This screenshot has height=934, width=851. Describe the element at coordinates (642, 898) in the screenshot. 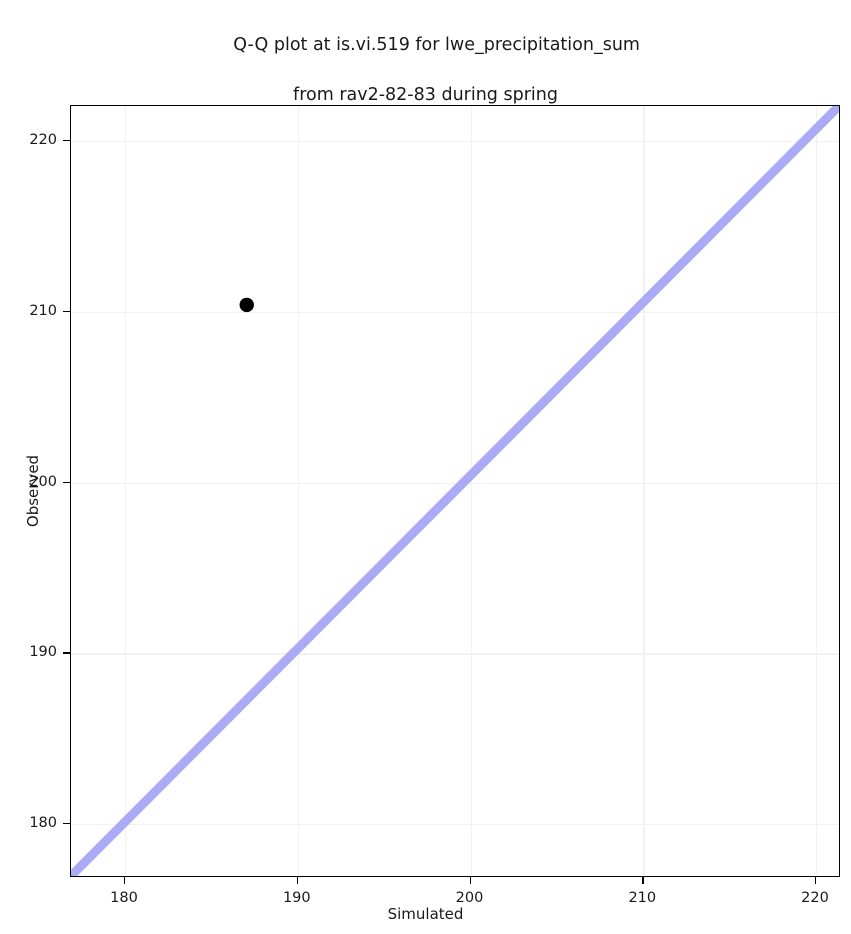

I see `tick-label-x-210: 210` at that location.